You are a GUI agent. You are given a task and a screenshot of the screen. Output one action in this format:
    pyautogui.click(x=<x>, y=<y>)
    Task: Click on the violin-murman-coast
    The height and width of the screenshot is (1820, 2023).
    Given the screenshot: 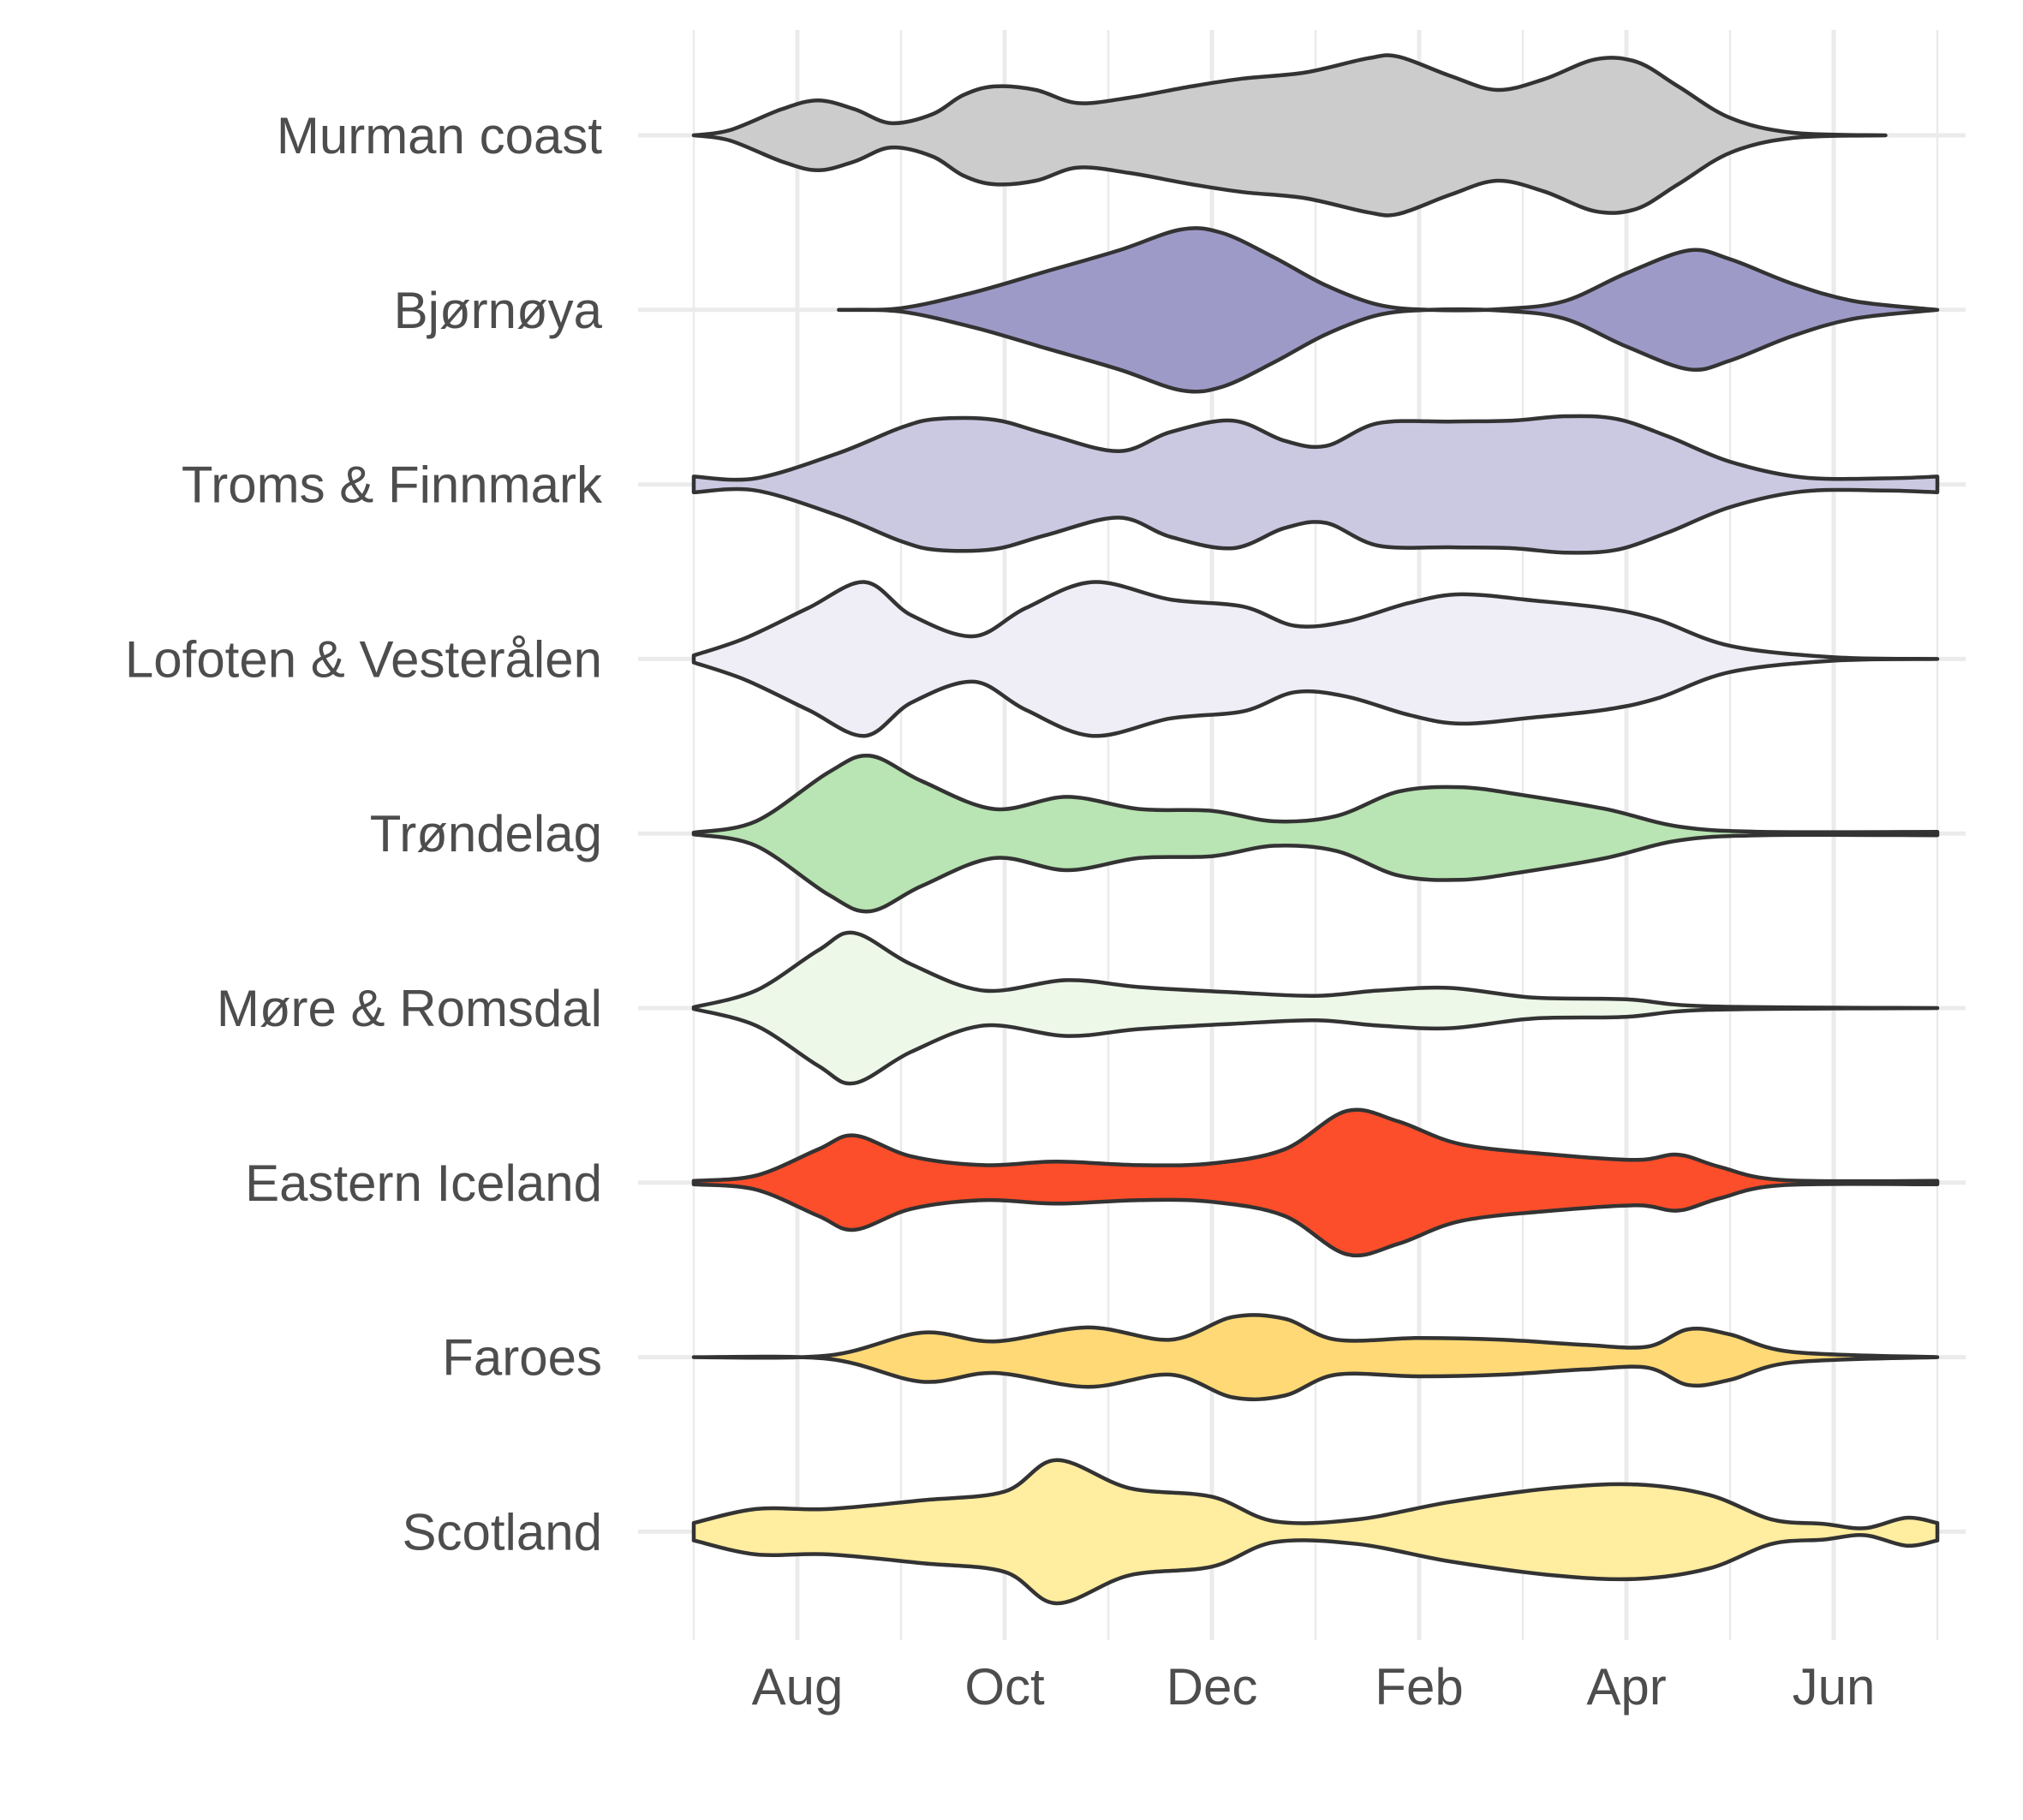 What is the action you would take?
    pyautogui.click(x=1289, y=136)
    